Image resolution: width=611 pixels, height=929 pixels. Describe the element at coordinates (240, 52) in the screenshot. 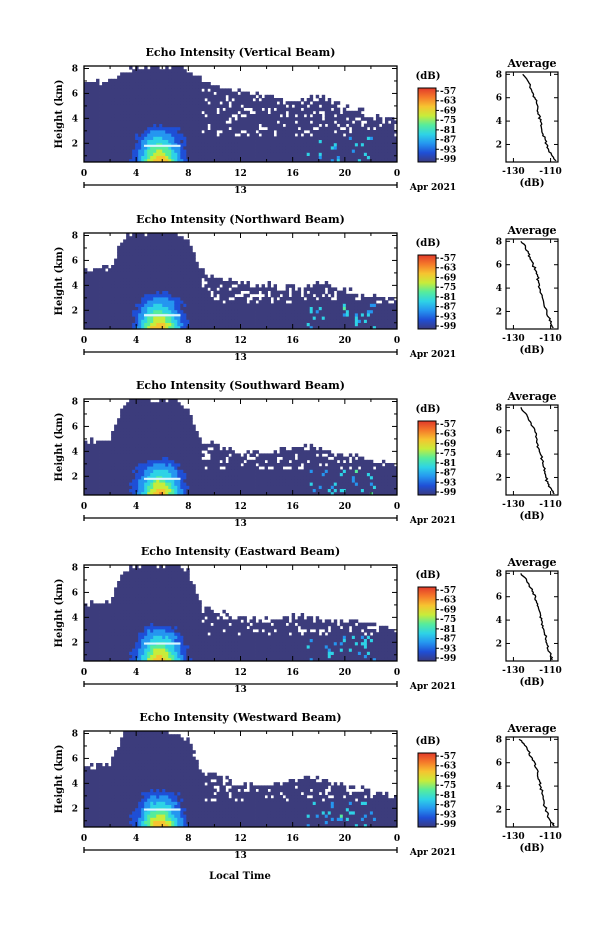

I see `panel-title: Echo Intensity (Vertical Beam)` at that location.